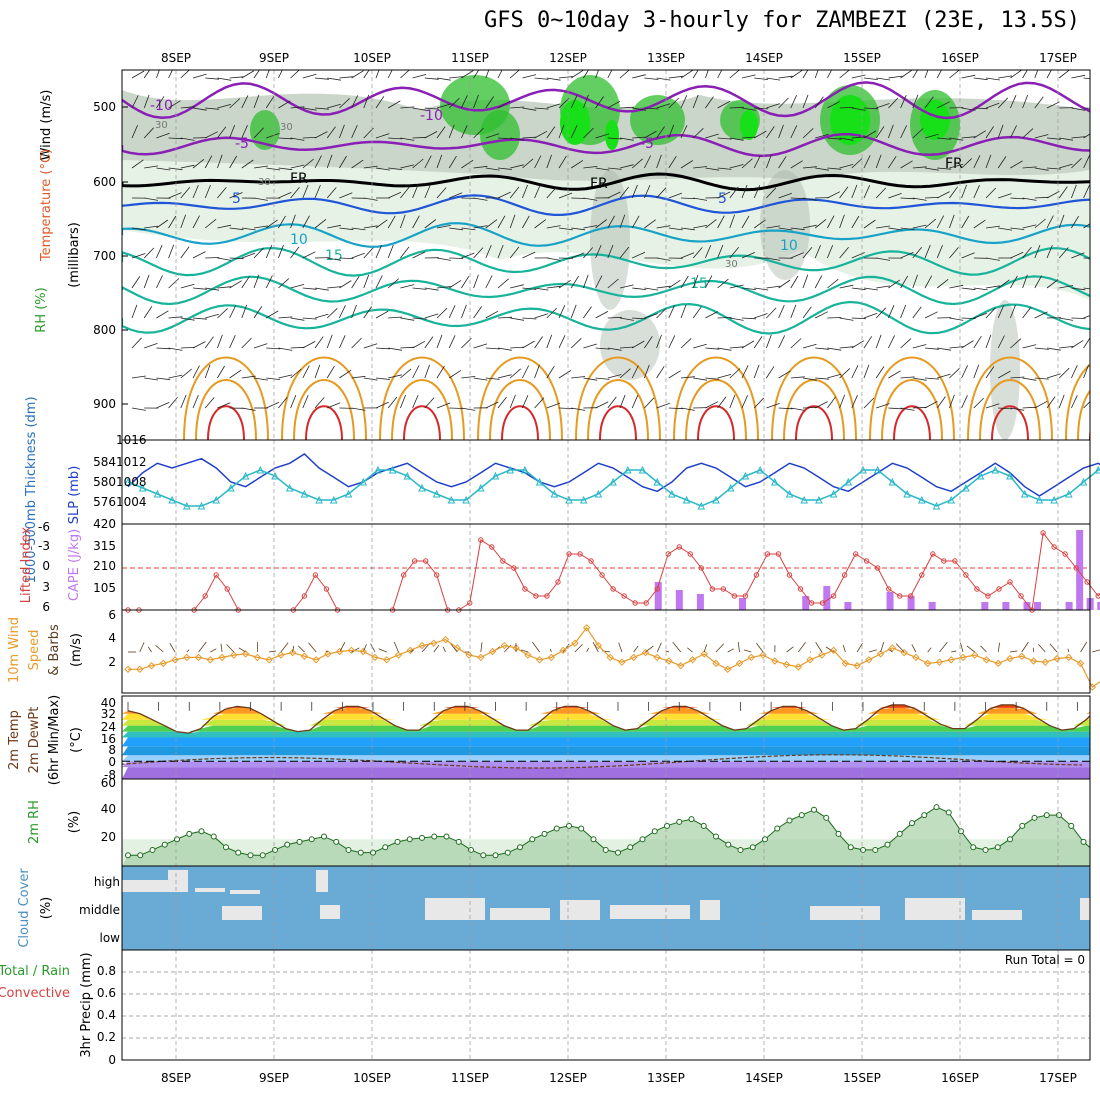 This screenshot has width=1100, height=1100. I want to click on date-label-top: 14SEP, so click(764, 58).